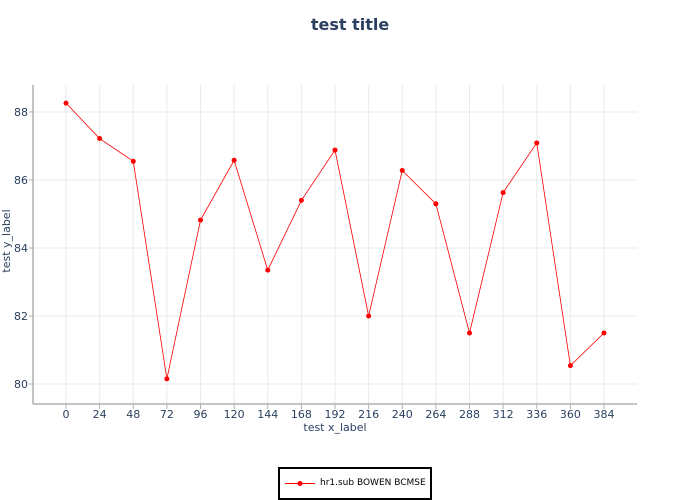 The height and width of the screenshot is (500, 700). I want to click on chart-title: test title, so click(350, 24).